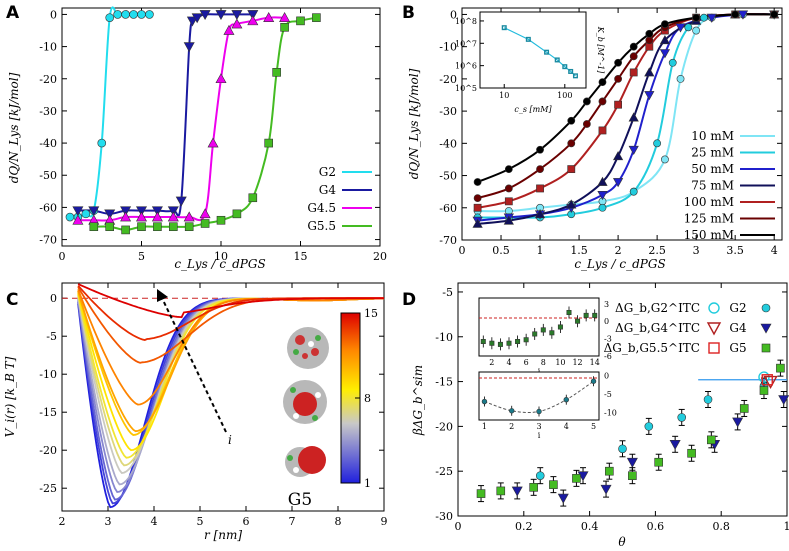 This screenshot has height=551, width=789. Describe the element at coordinates (766, 328) in the screenshot. I see `panel-d-legend-filled-marker` at that location.